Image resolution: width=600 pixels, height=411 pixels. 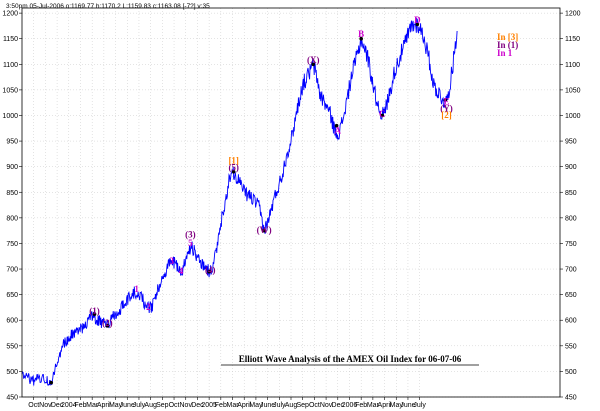 I want to click on wave-label: [1], so click(x=233, y=161).